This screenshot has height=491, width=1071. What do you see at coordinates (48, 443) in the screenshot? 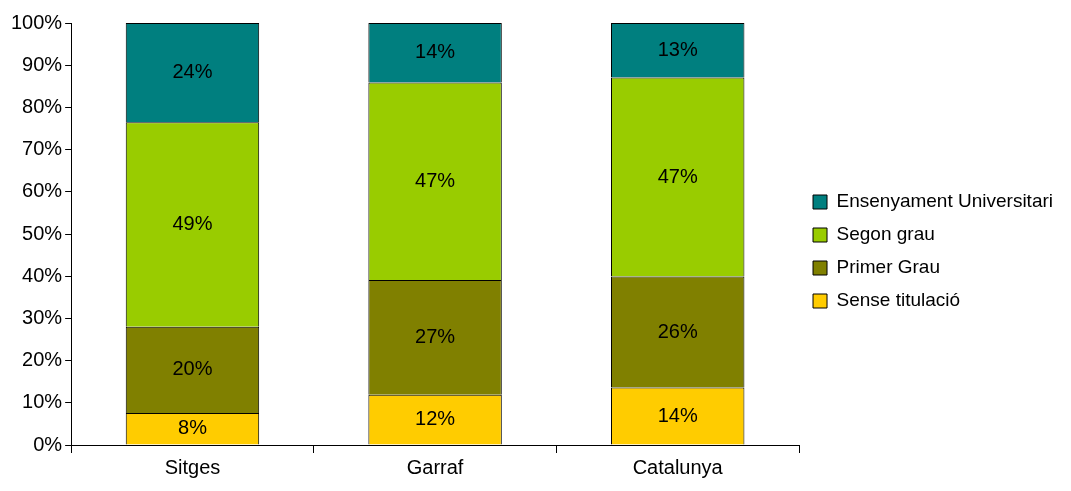
I see `y-tick-label: 0%` at bounding box center [48, 443].